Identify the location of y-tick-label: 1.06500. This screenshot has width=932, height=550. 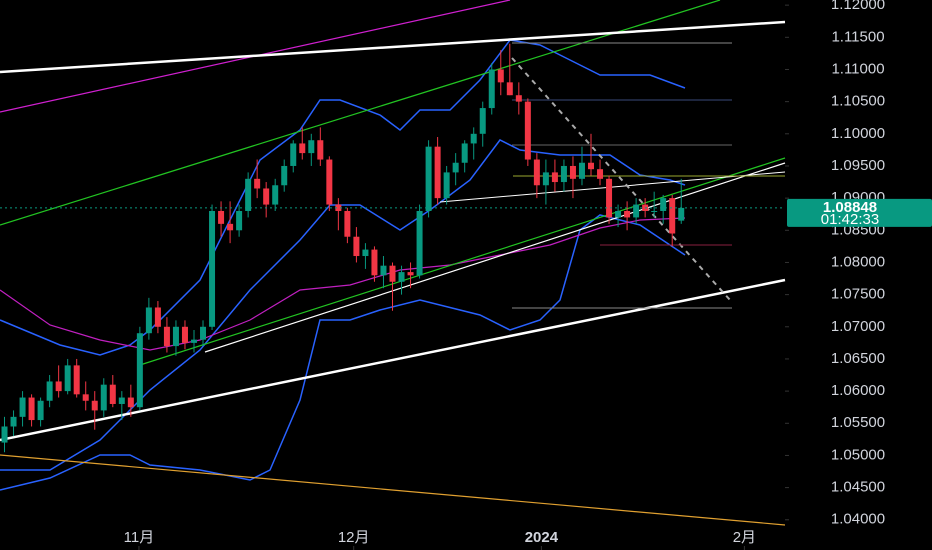
(858, 358).